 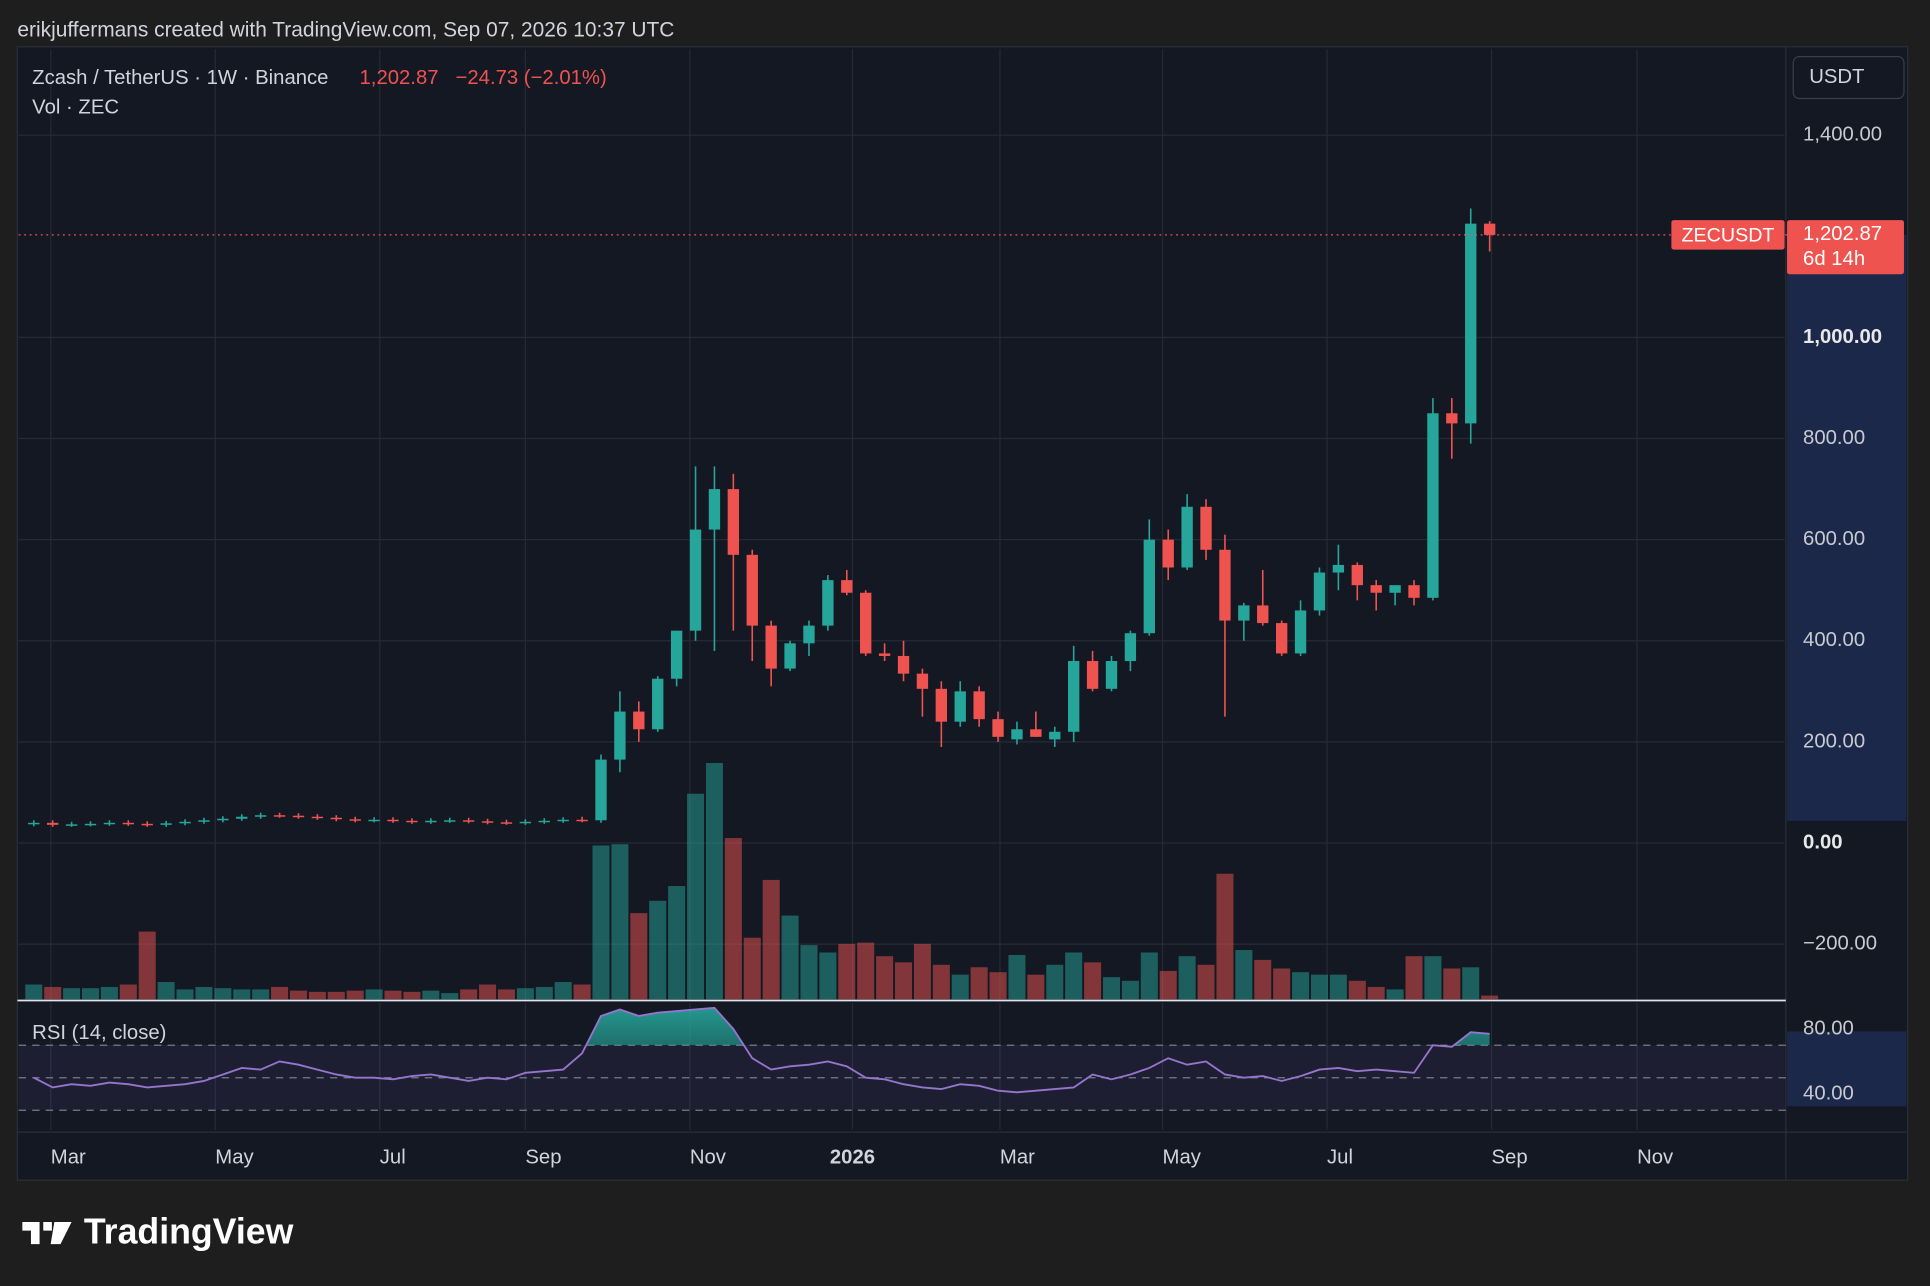 I want to click on logo-icon, so click(x=47, y=1233).